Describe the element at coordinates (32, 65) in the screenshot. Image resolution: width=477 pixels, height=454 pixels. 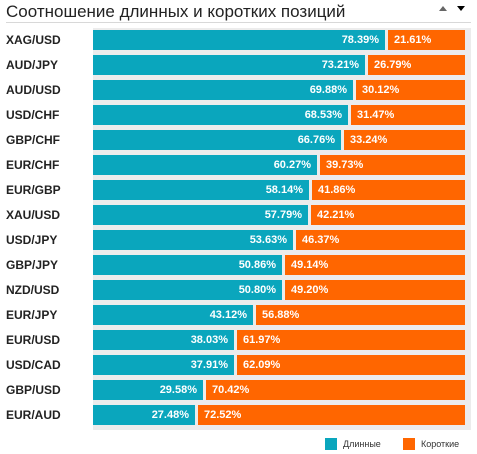
I see `category-label: AUD/JPY` at that location.